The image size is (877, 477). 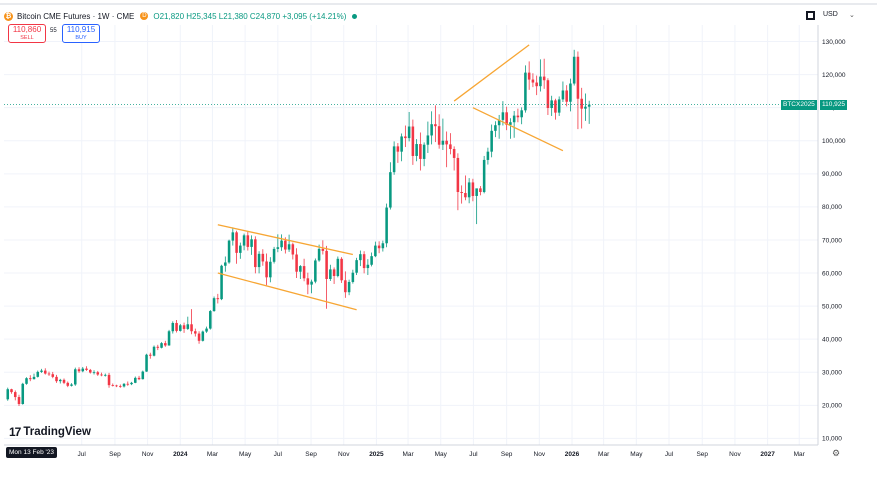 I want to click on crosshair-date-label: Mon 13 Feb '23, so click(x=31, y=452).